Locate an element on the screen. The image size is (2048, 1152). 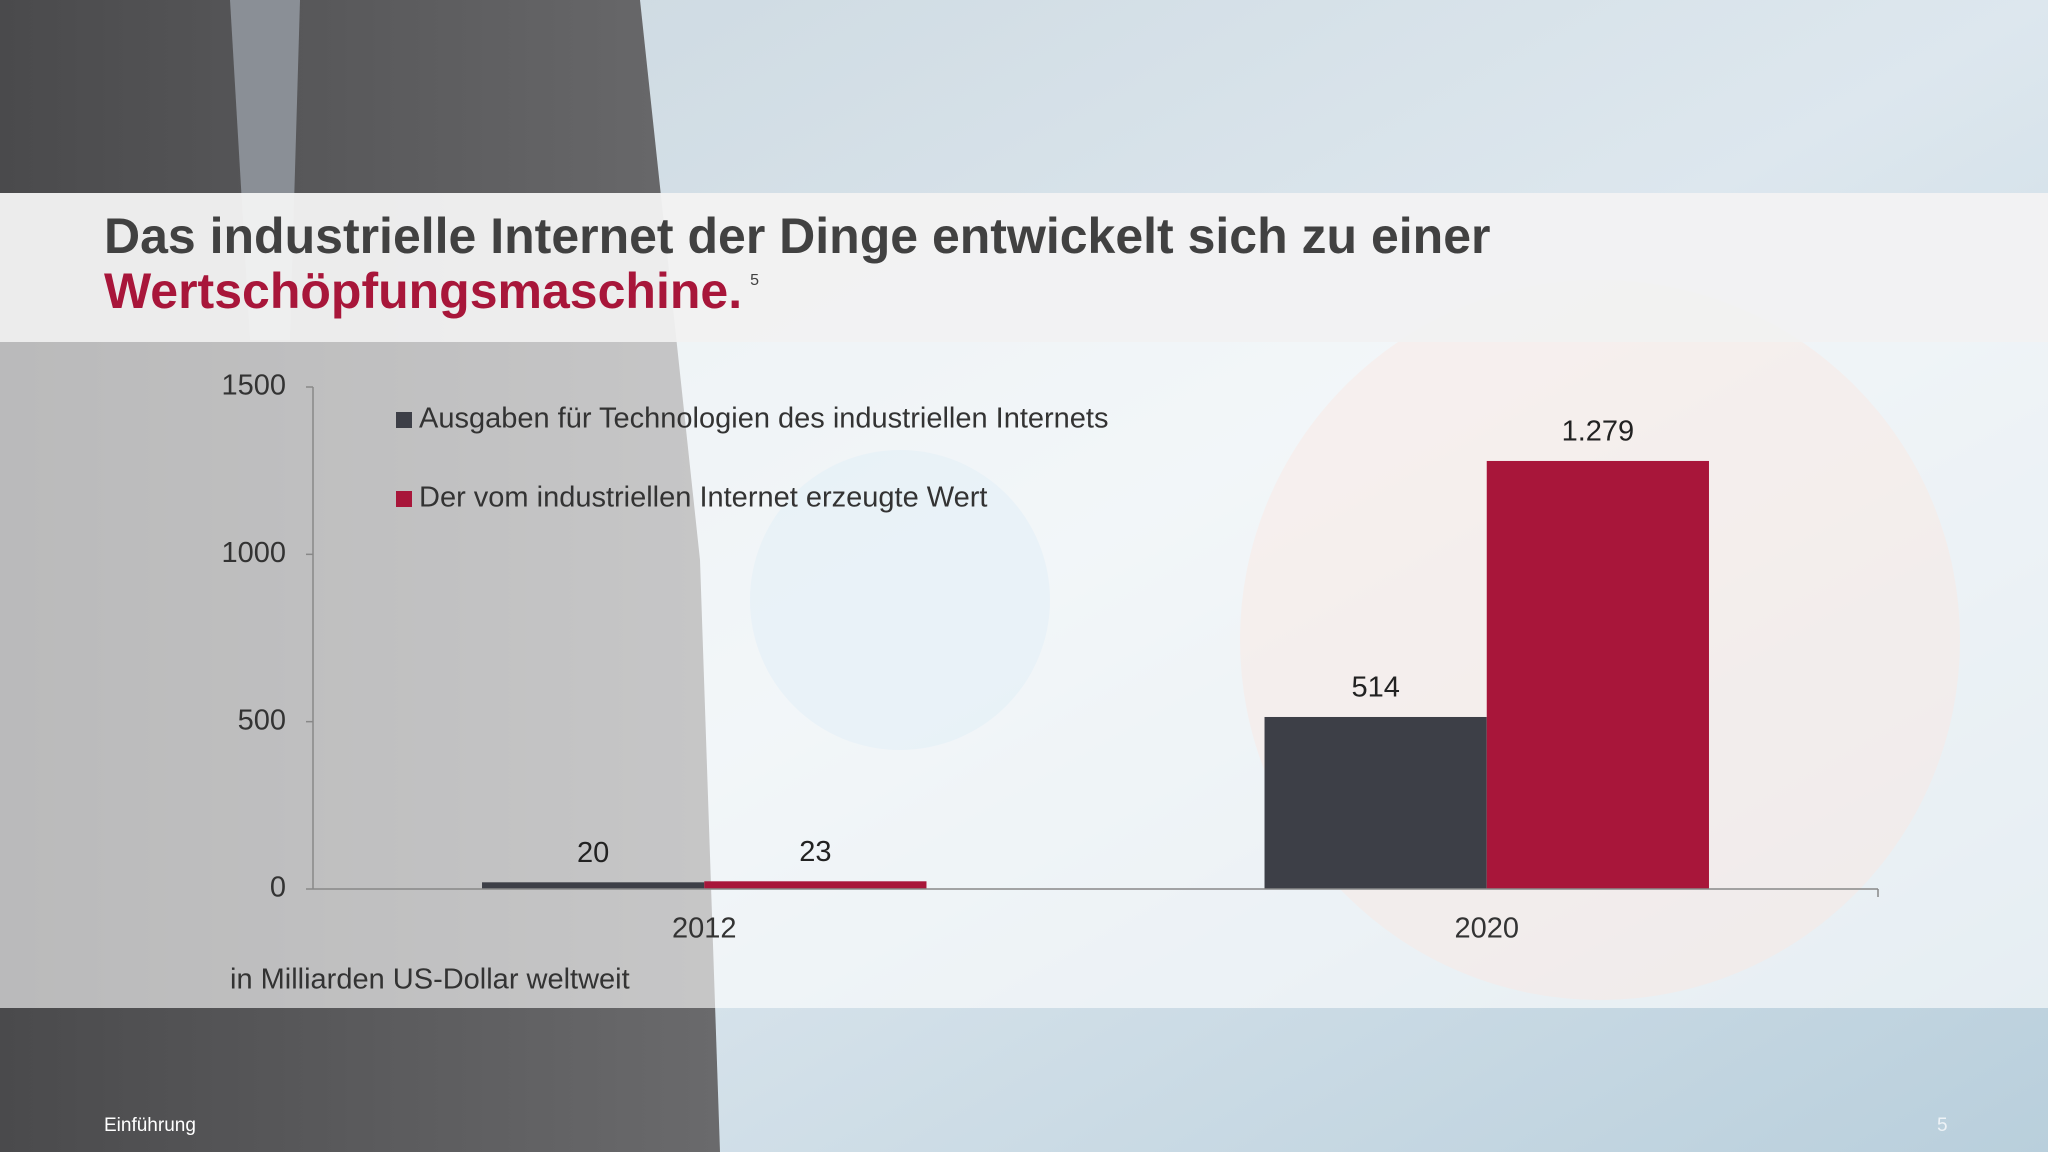
x-tick-label: 2020 is located at coordinates (1486, 929).